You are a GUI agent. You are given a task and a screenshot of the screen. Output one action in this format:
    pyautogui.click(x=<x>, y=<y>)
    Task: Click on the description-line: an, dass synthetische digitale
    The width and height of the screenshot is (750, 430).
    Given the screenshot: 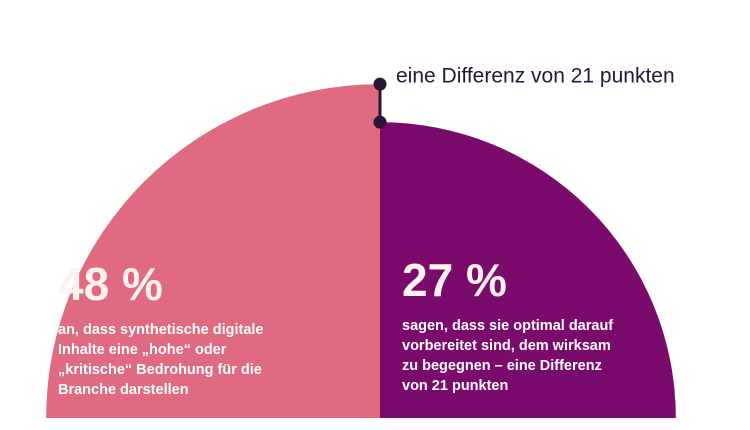 What is the action you would take?
    pyautogui.click(x=161, y=330)
    